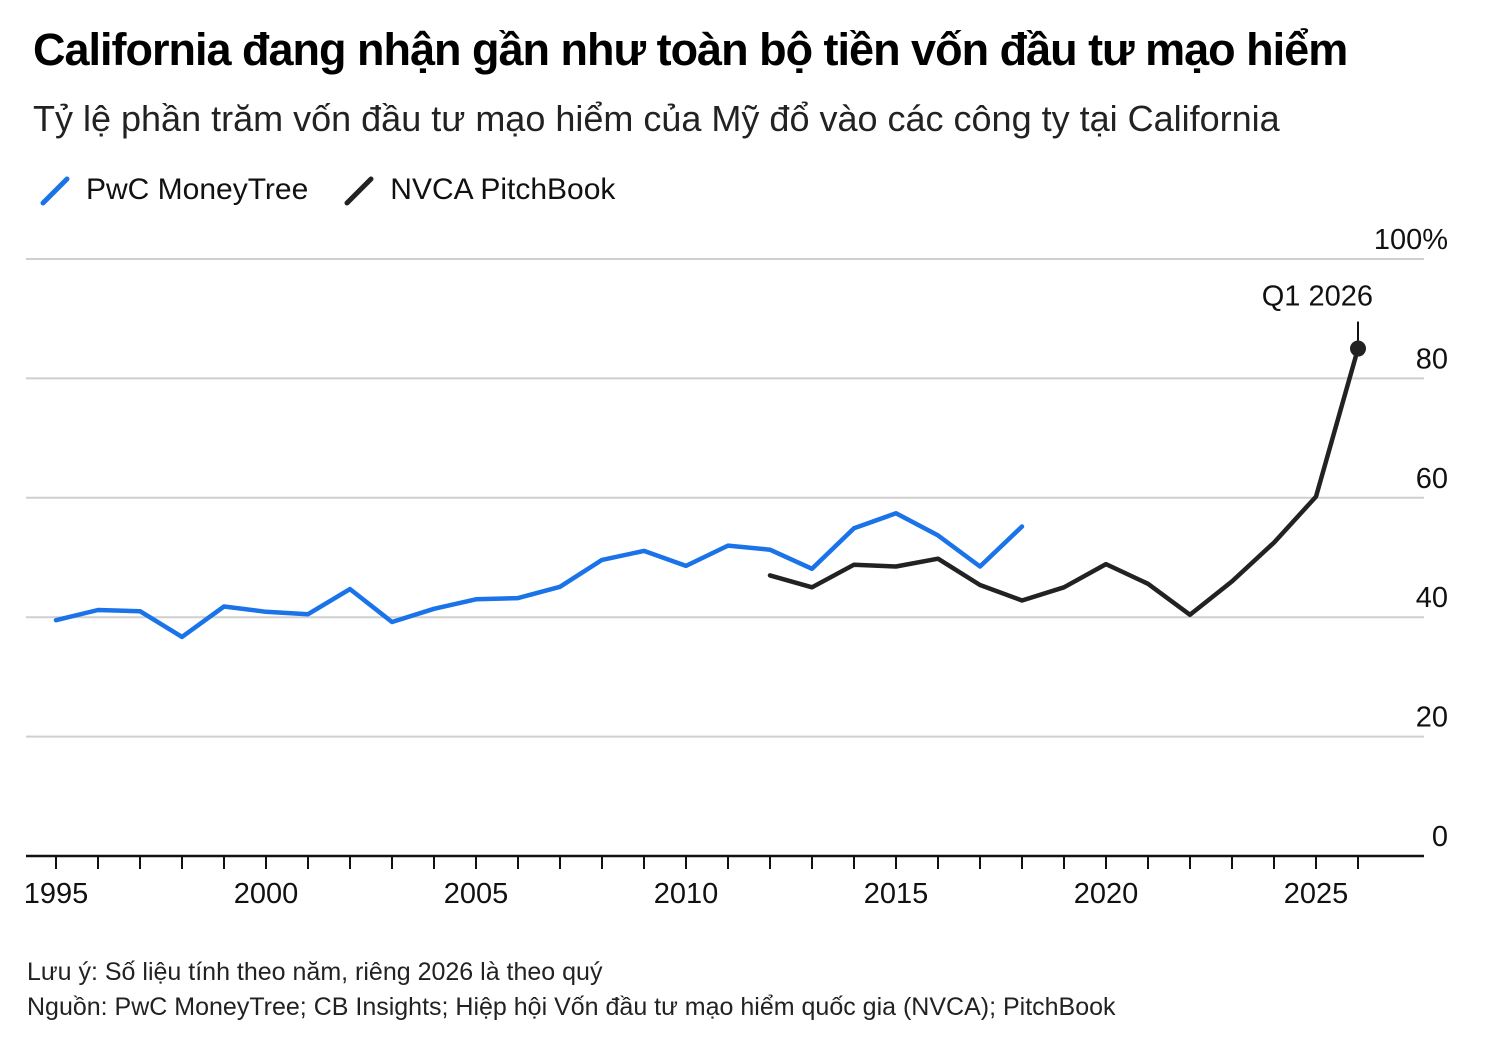  What do you see at coordinates (56, 894) in the screenshot?
I see `x-tick-label: 1995` at bounding box center [56, 894].